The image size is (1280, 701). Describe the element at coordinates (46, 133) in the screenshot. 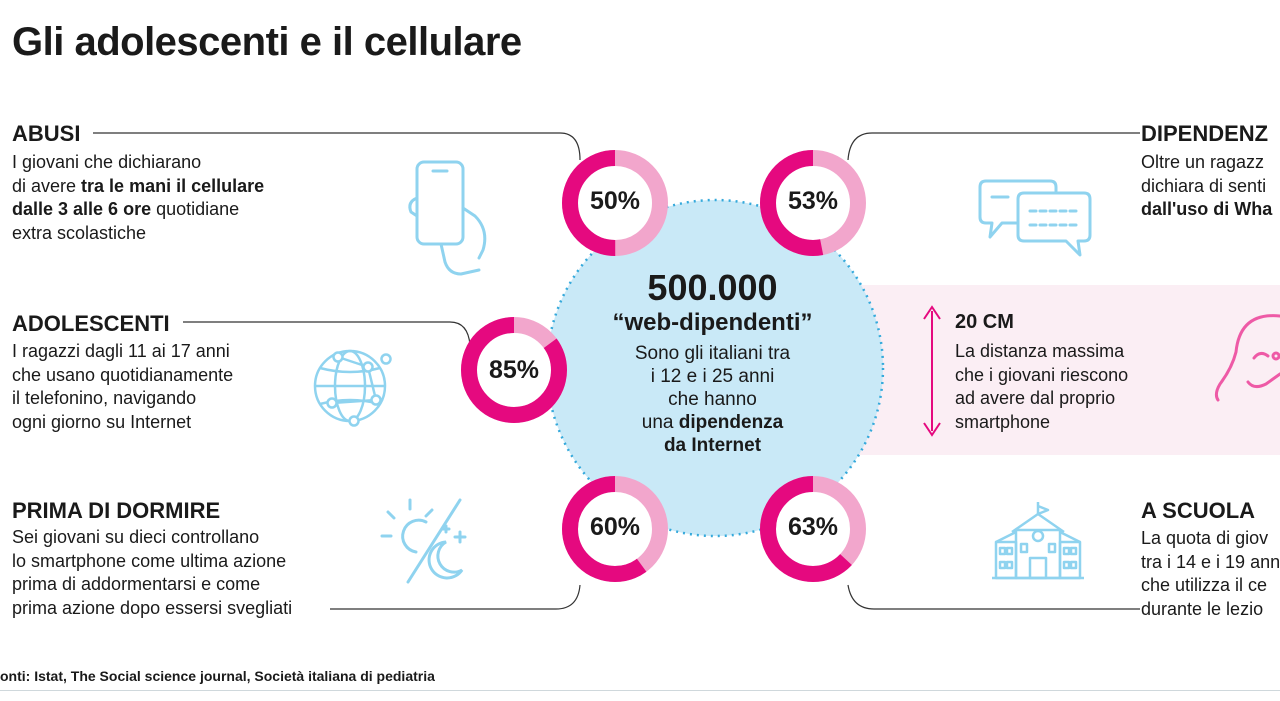

I see `section-title-abusi: ABUSI` at that location.